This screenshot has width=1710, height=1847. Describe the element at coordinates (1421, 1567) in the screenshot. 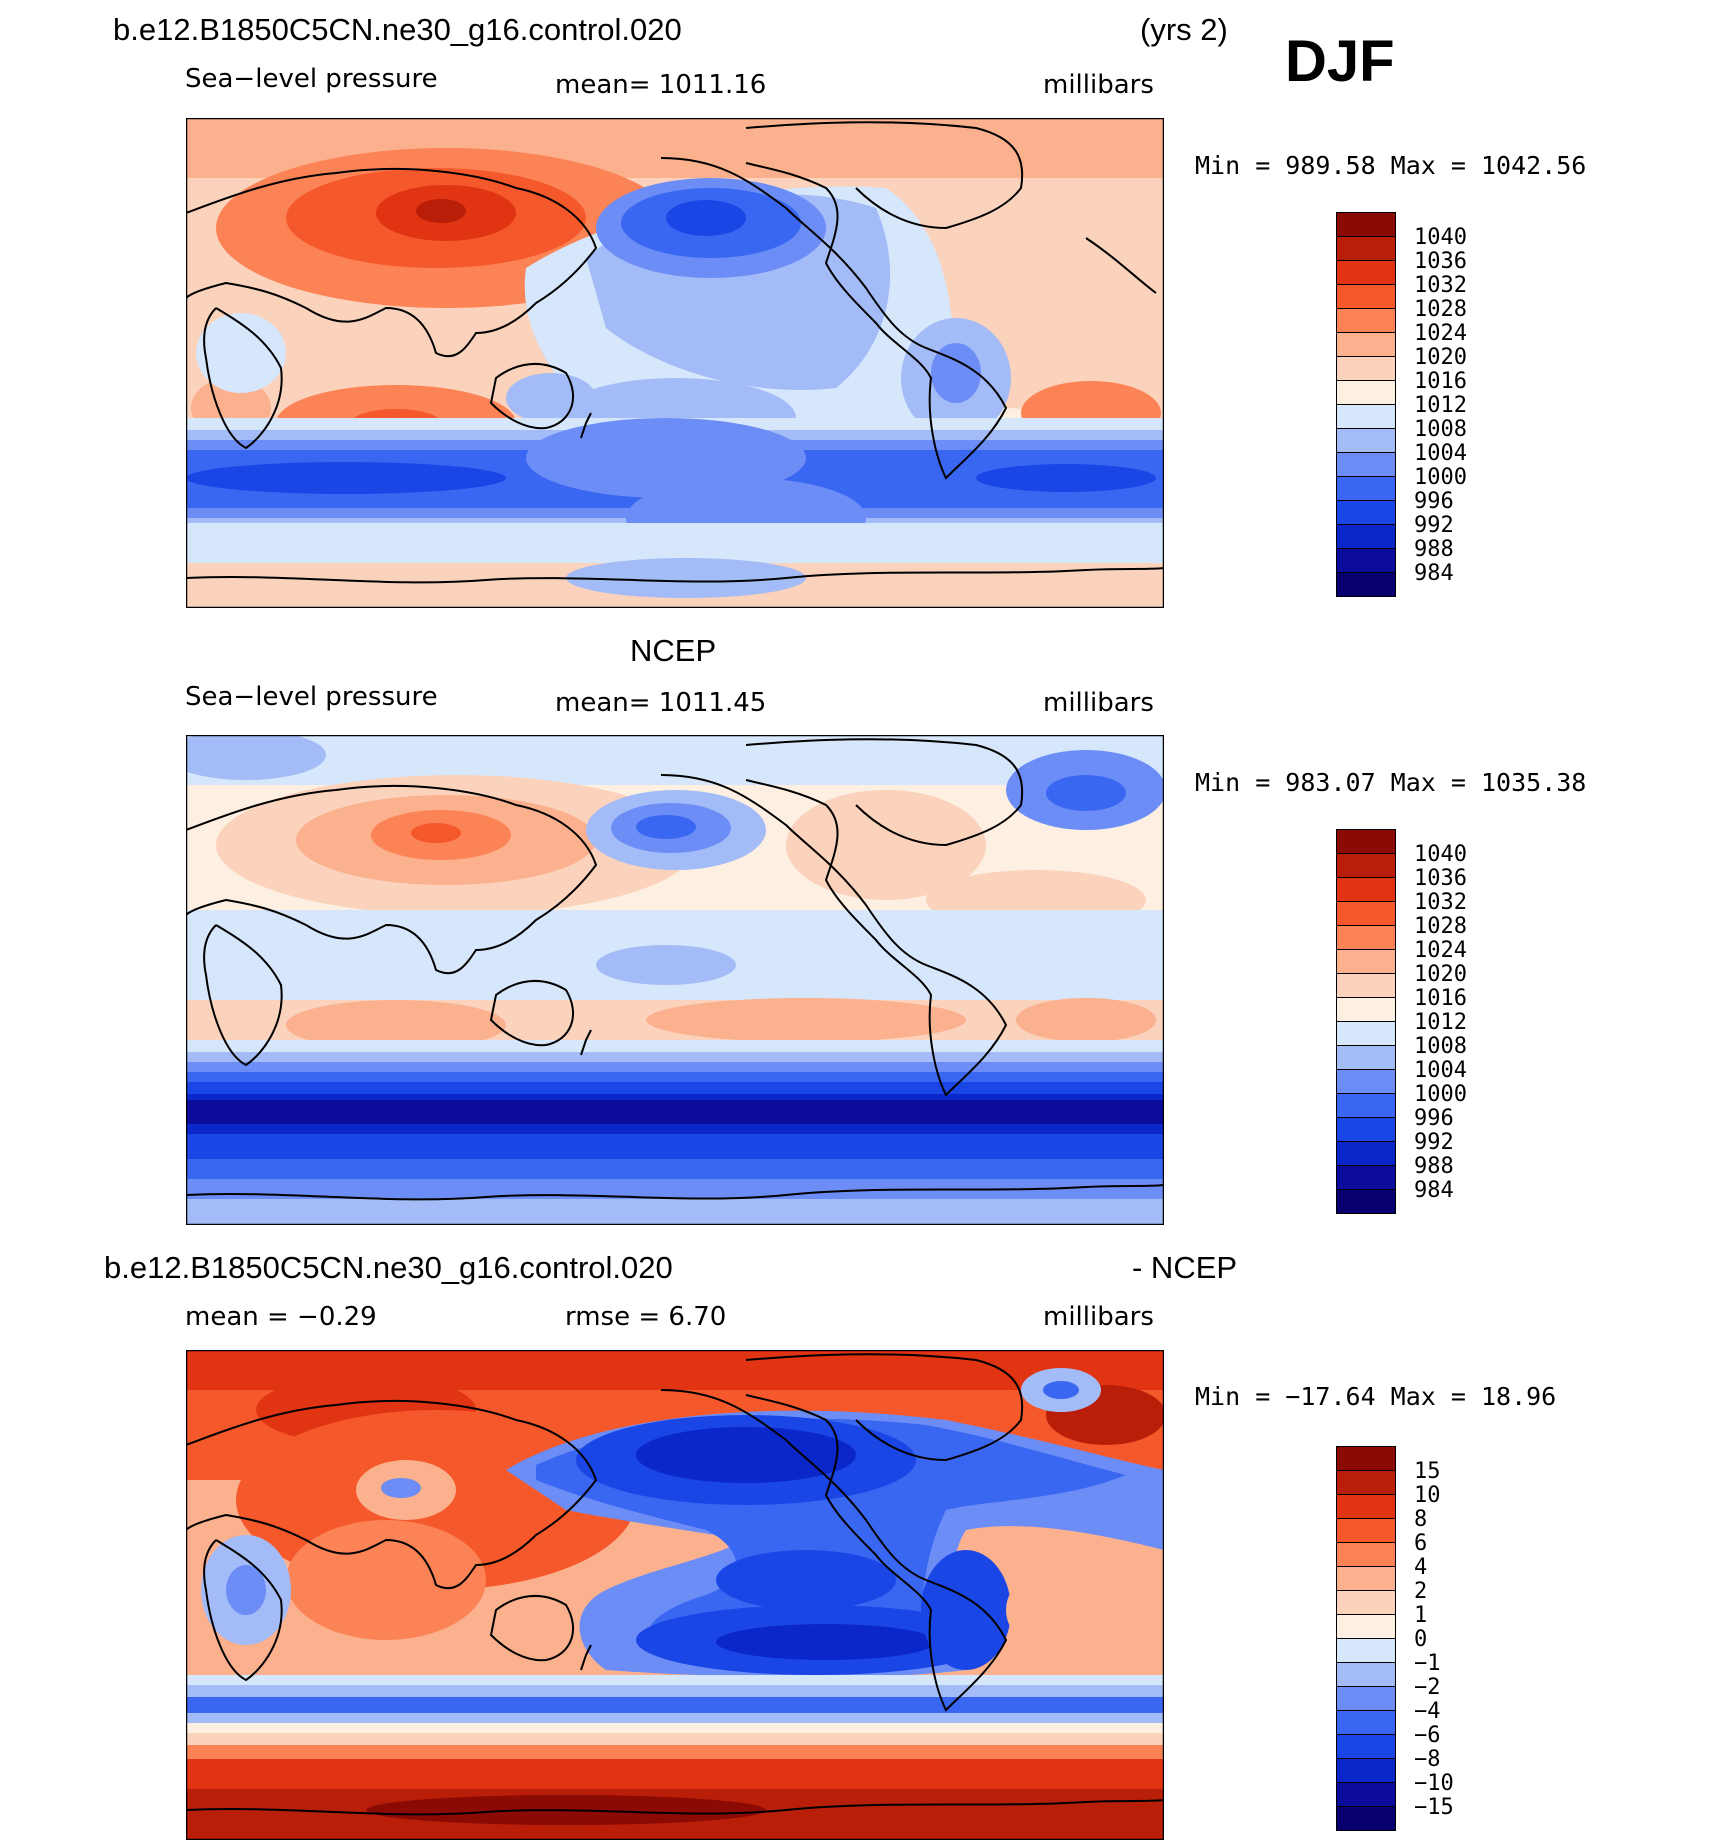

I see `colorbar-label: 4` at that location.